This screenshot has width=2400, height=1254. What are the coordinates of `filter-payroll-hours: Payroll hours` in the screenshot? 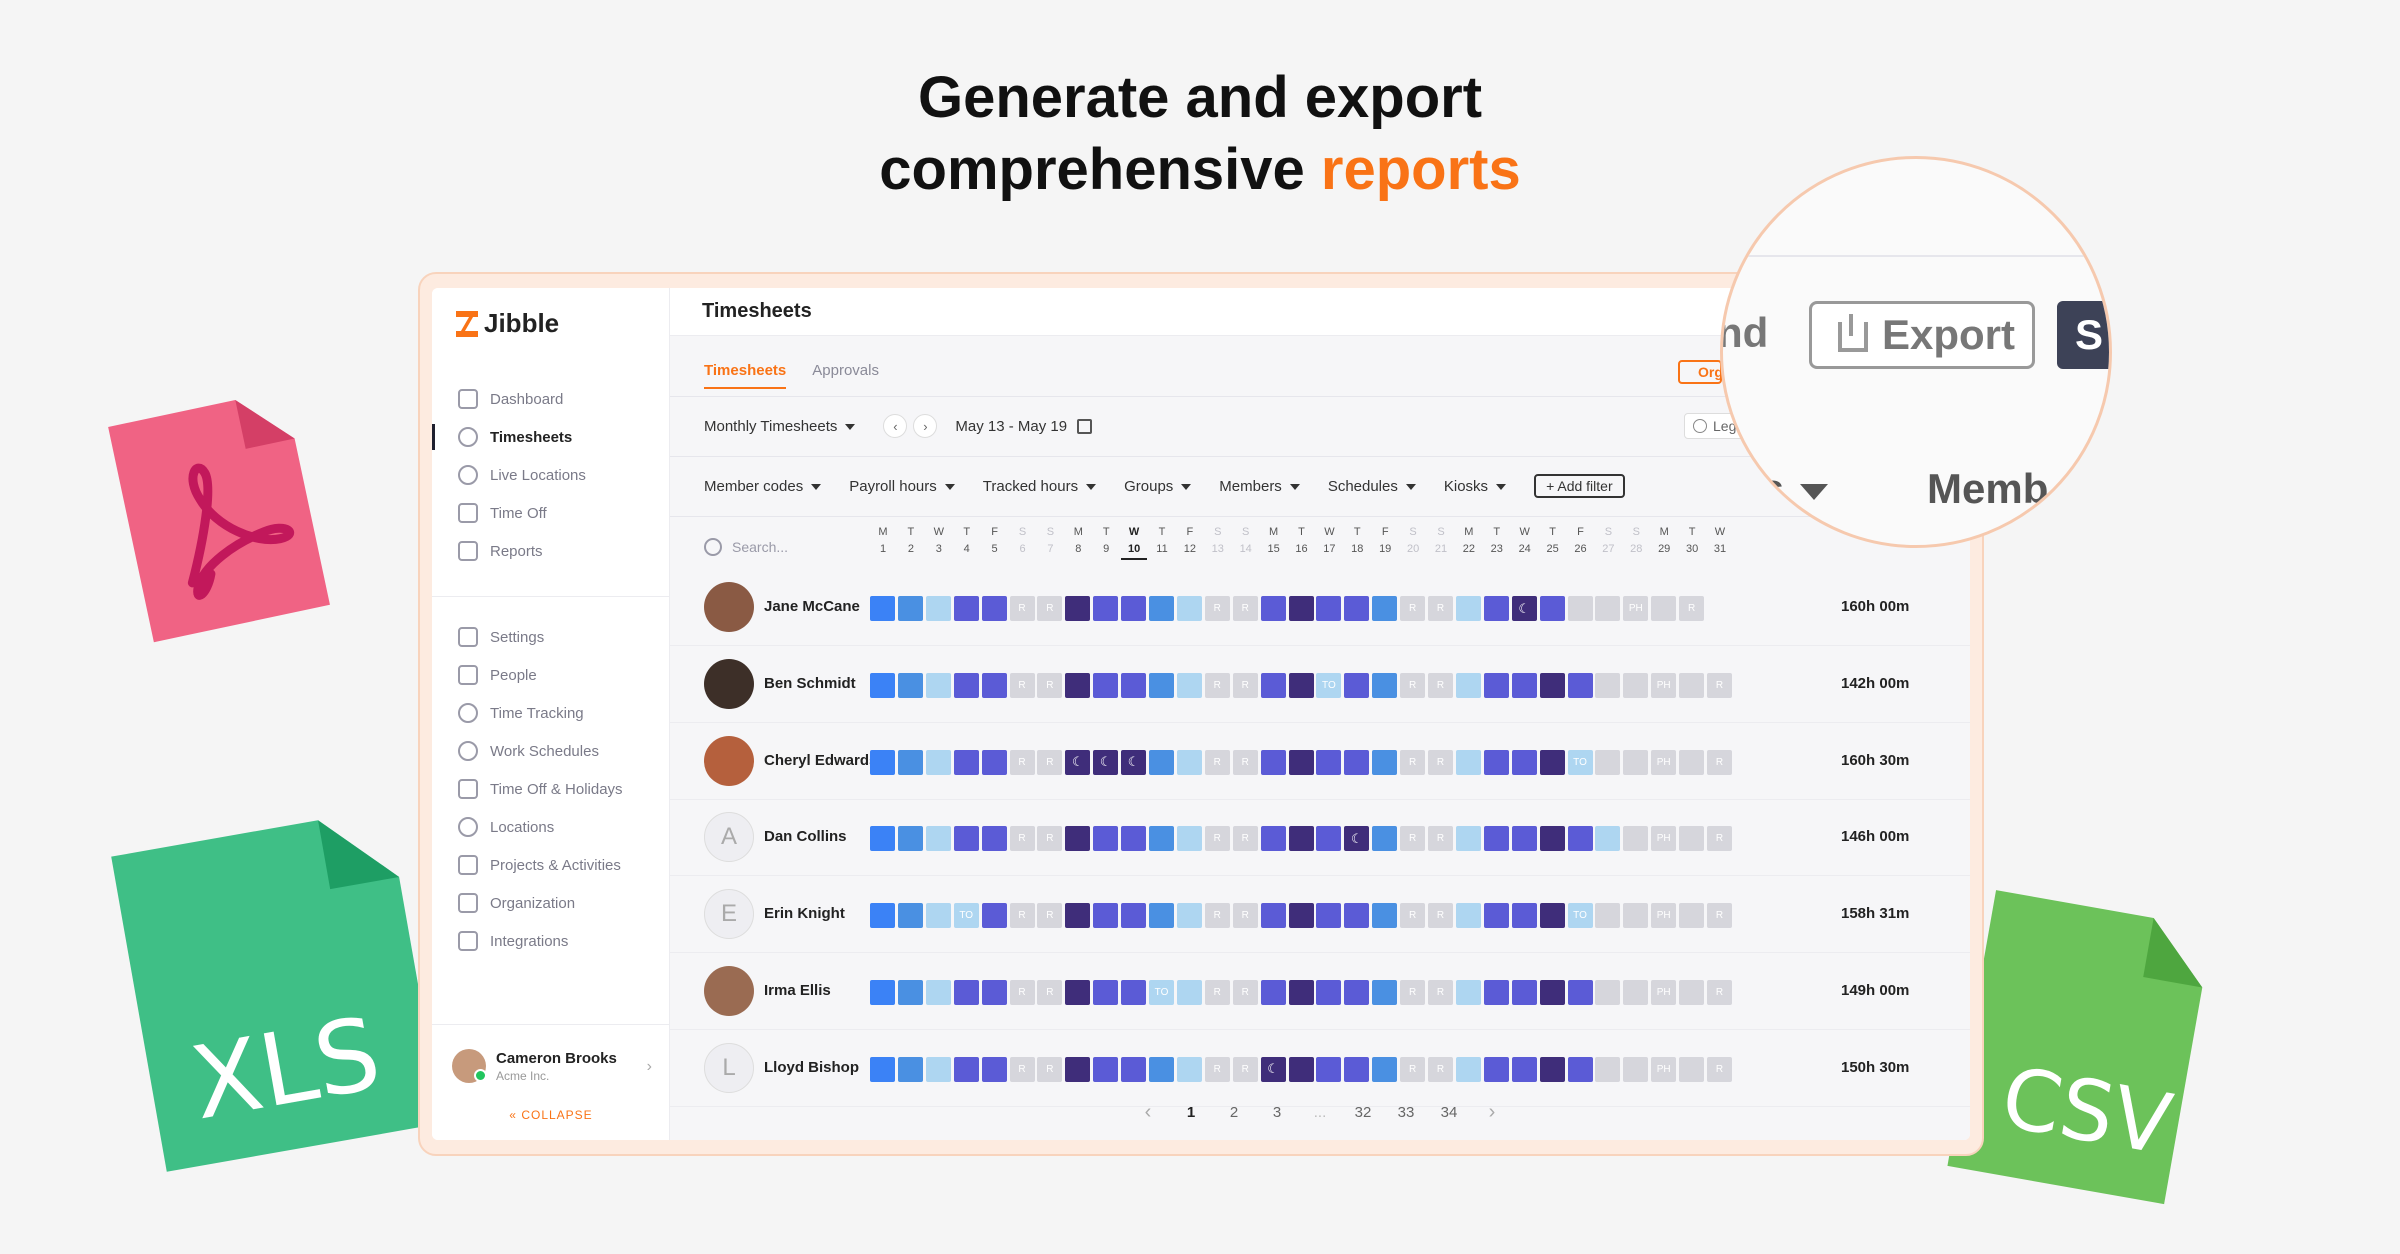 It's located at (902, 486).